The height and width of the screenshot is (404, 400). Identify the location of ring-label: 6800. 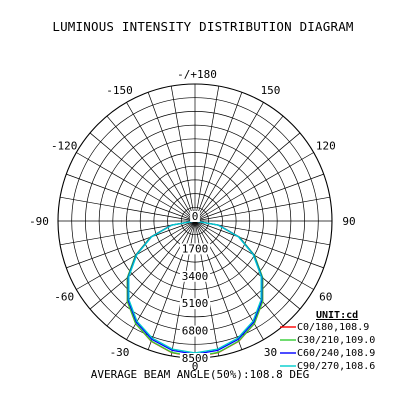
(195, 331).